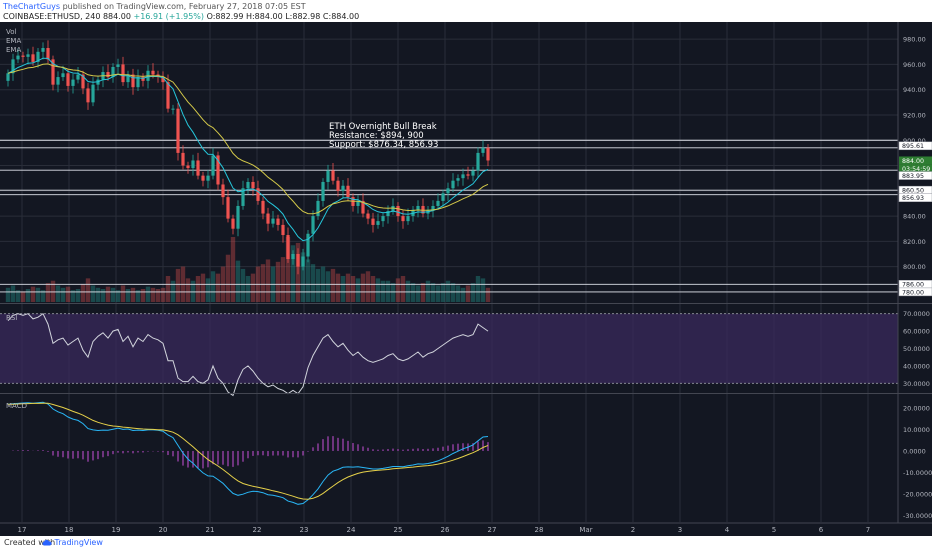 This screenshot has height=550, width=932. What do you see at coordinates (914, 115) in the screenshot?
I see `price-tick-label: 920.00` at bounding box center [914, 115].